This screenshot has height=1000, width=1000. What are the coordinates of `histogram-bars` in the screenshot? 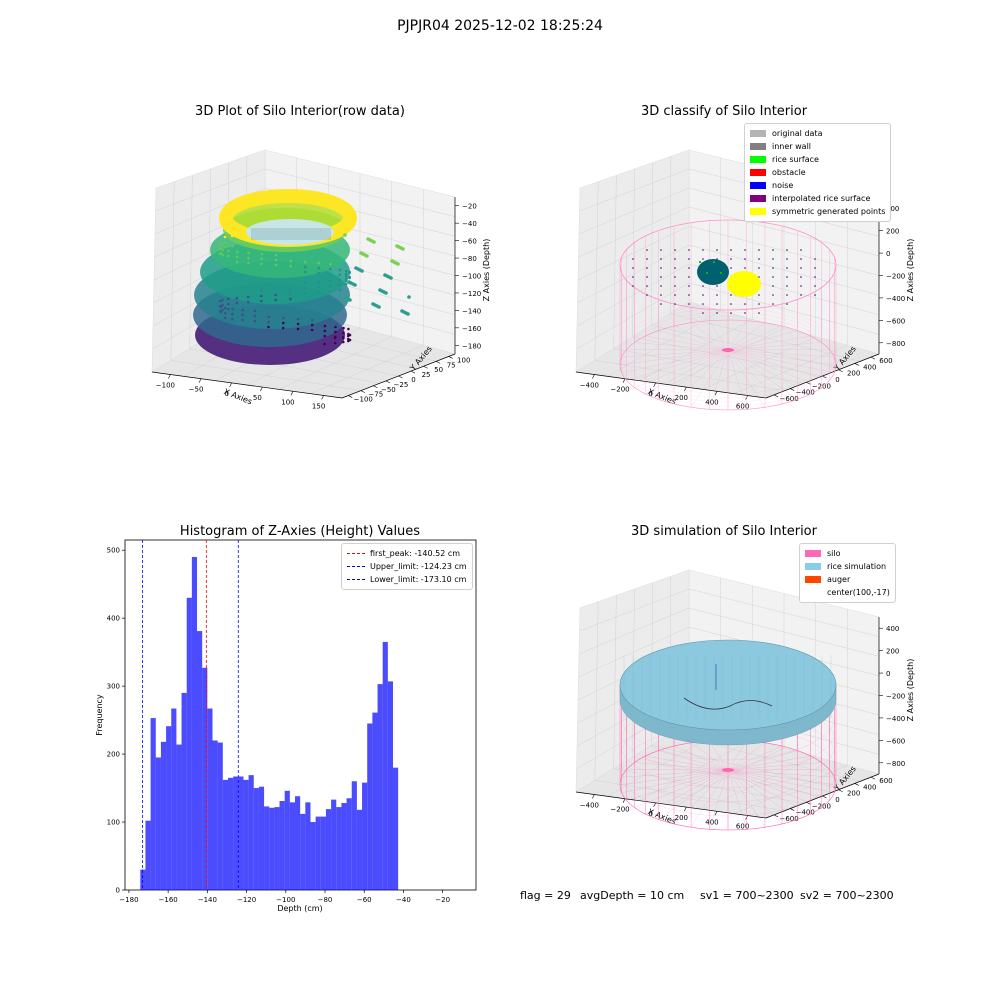 It's located at (269, 723).